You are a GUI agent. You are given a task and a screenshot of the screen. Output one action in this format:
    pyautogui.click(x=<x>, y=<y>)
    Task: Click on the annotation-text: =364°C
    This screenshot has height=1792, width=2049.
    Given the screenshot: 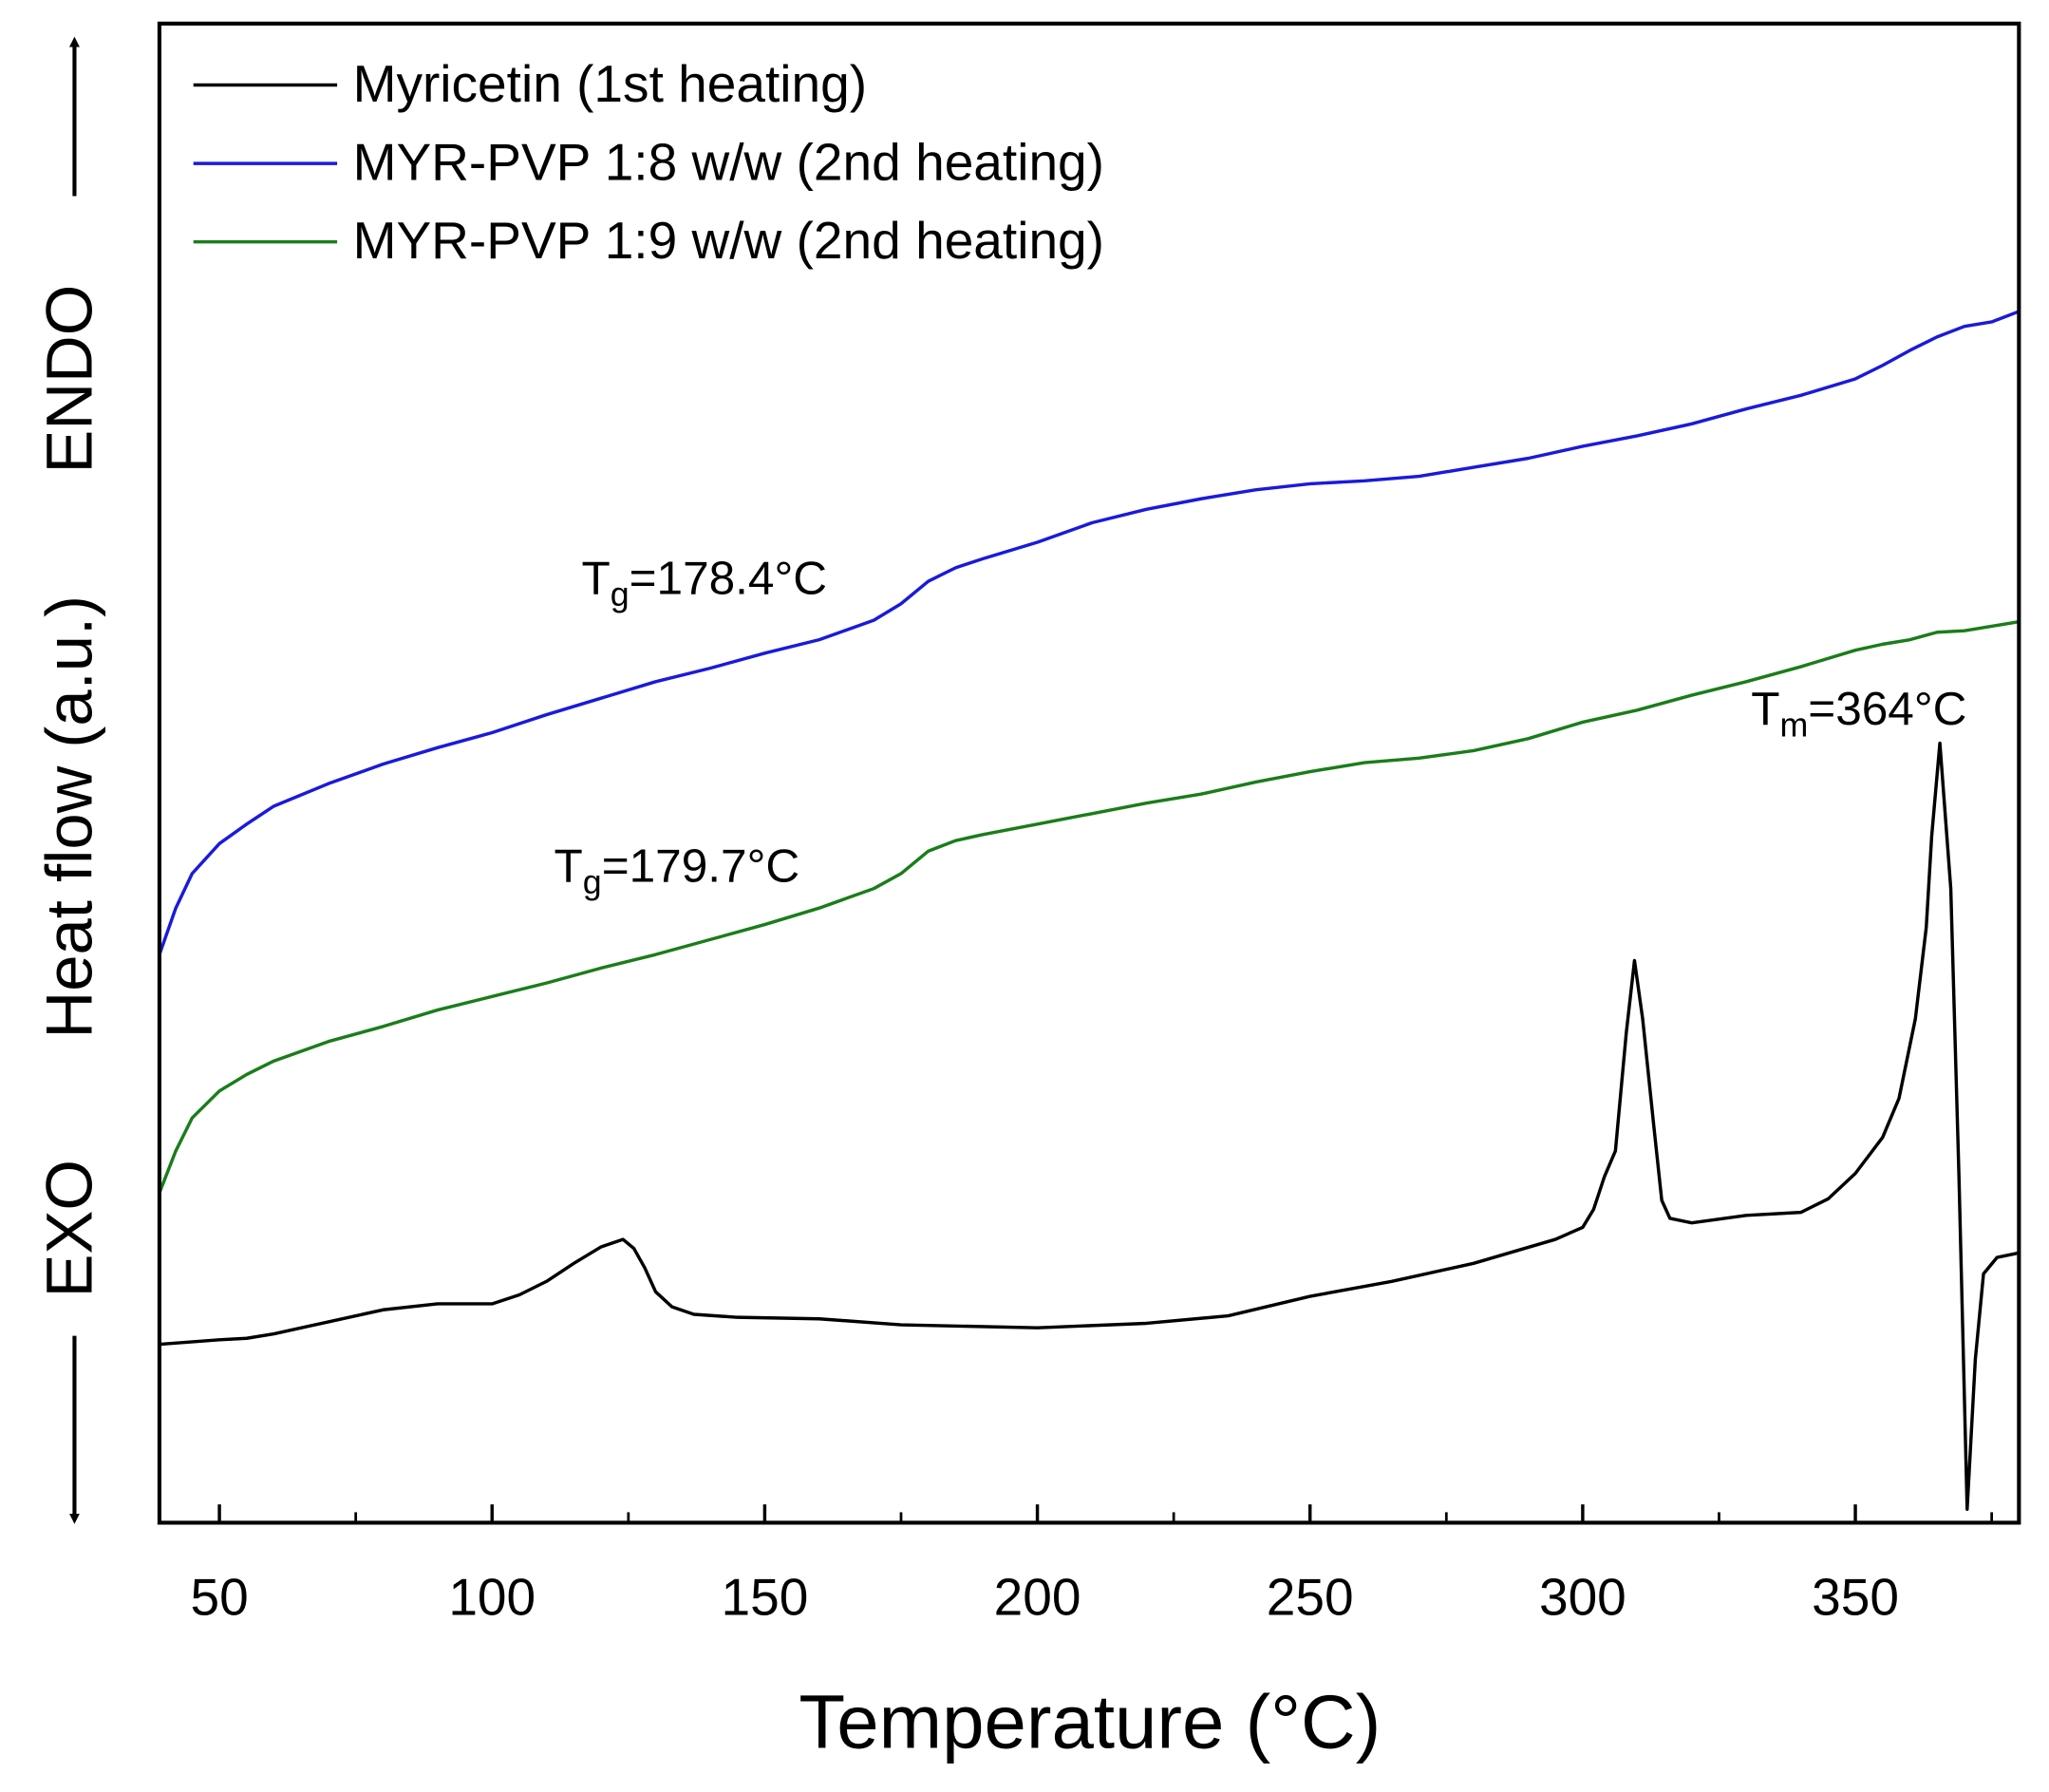 What is the action you would take?
    pyautogui.click(x=1887, y=709)
    